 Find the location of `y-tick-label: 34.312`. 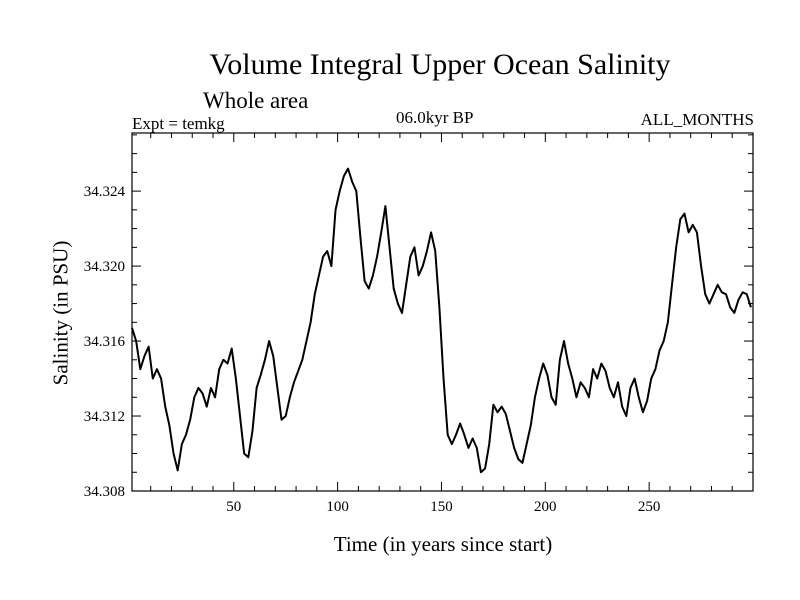

y-tick-label: 34.312 is located at coordinates (104, 417).